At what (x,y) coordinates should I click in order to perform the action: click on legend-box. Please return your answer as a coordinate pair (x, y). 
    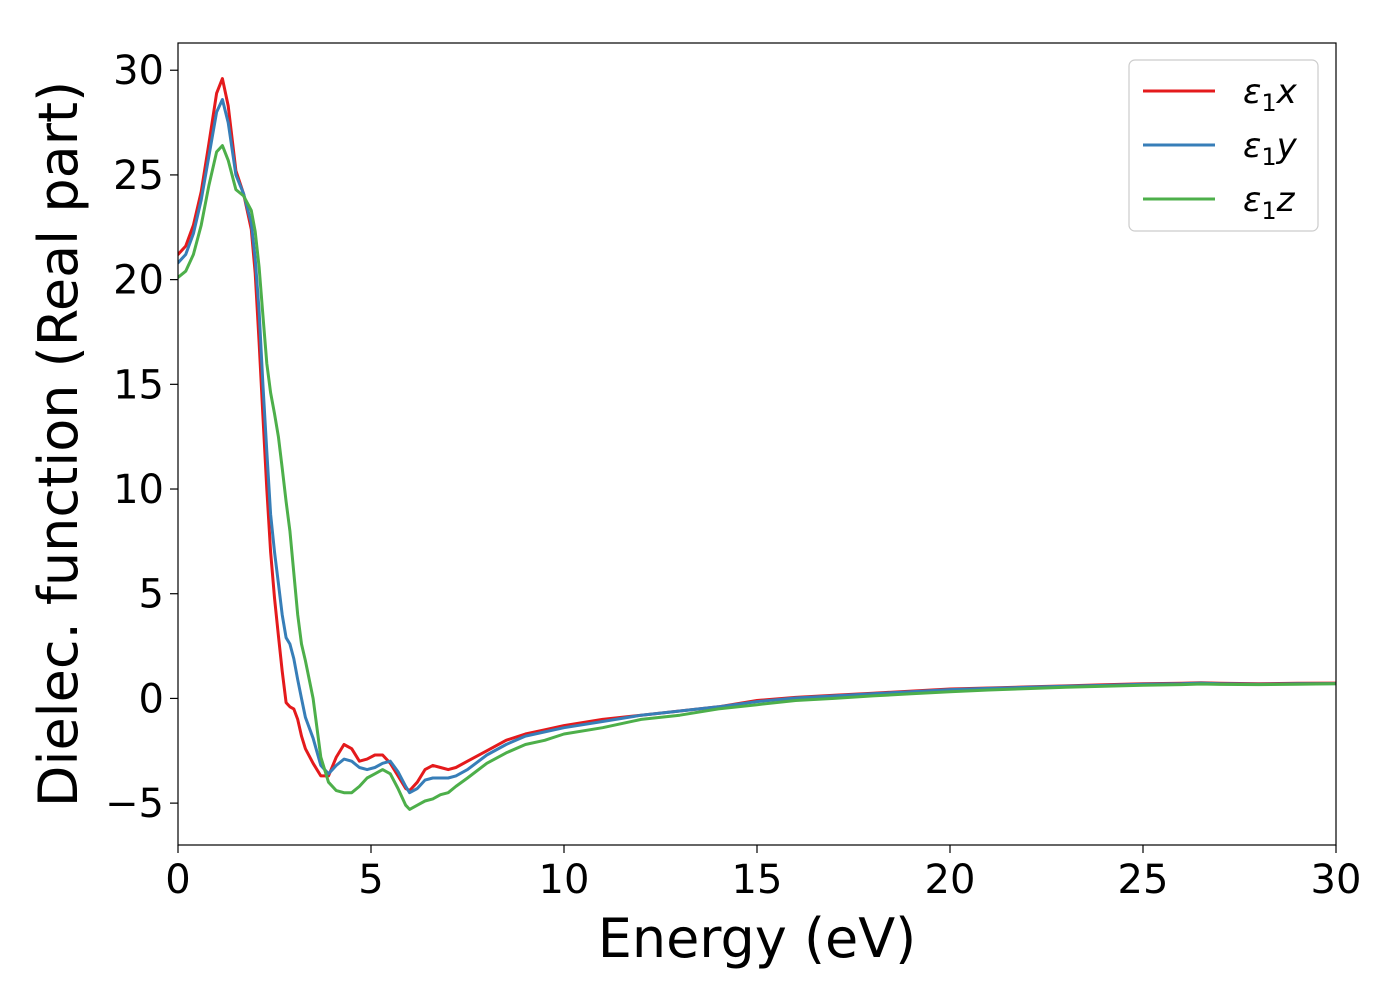
    Looking at the image, I should click on (1223, 145).